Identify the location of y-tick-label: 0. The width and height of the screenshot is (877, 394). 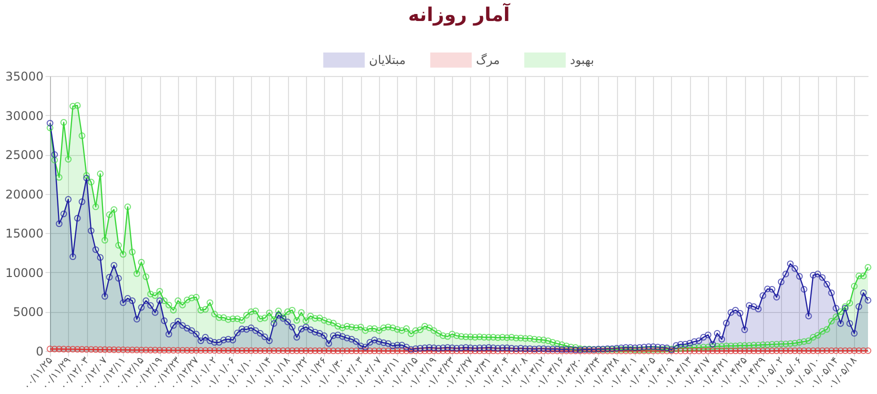
(40, 351).